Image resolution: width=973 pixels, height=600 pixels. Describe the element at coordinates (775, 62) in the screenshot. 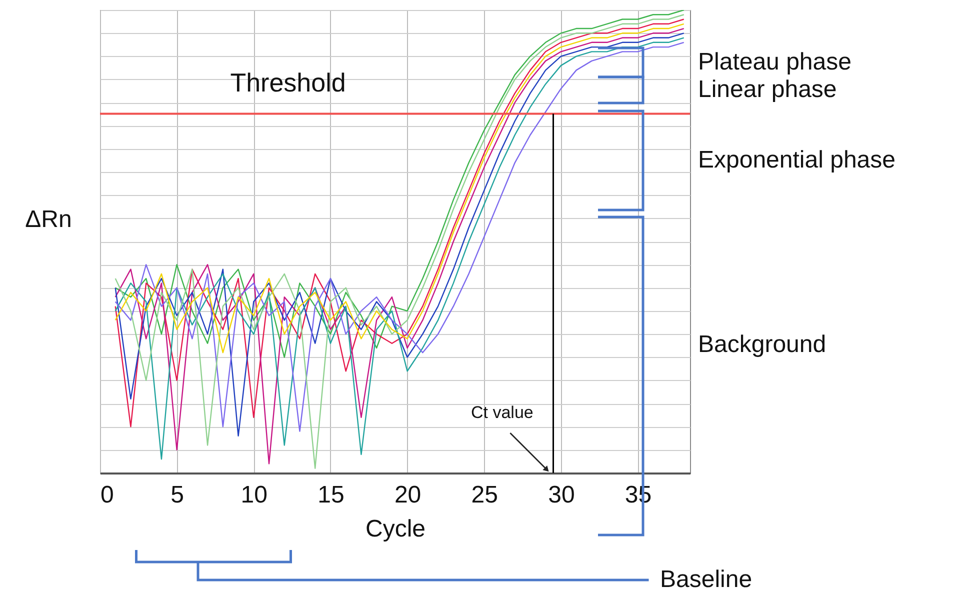

I see `text: Plateau phase` at that location.